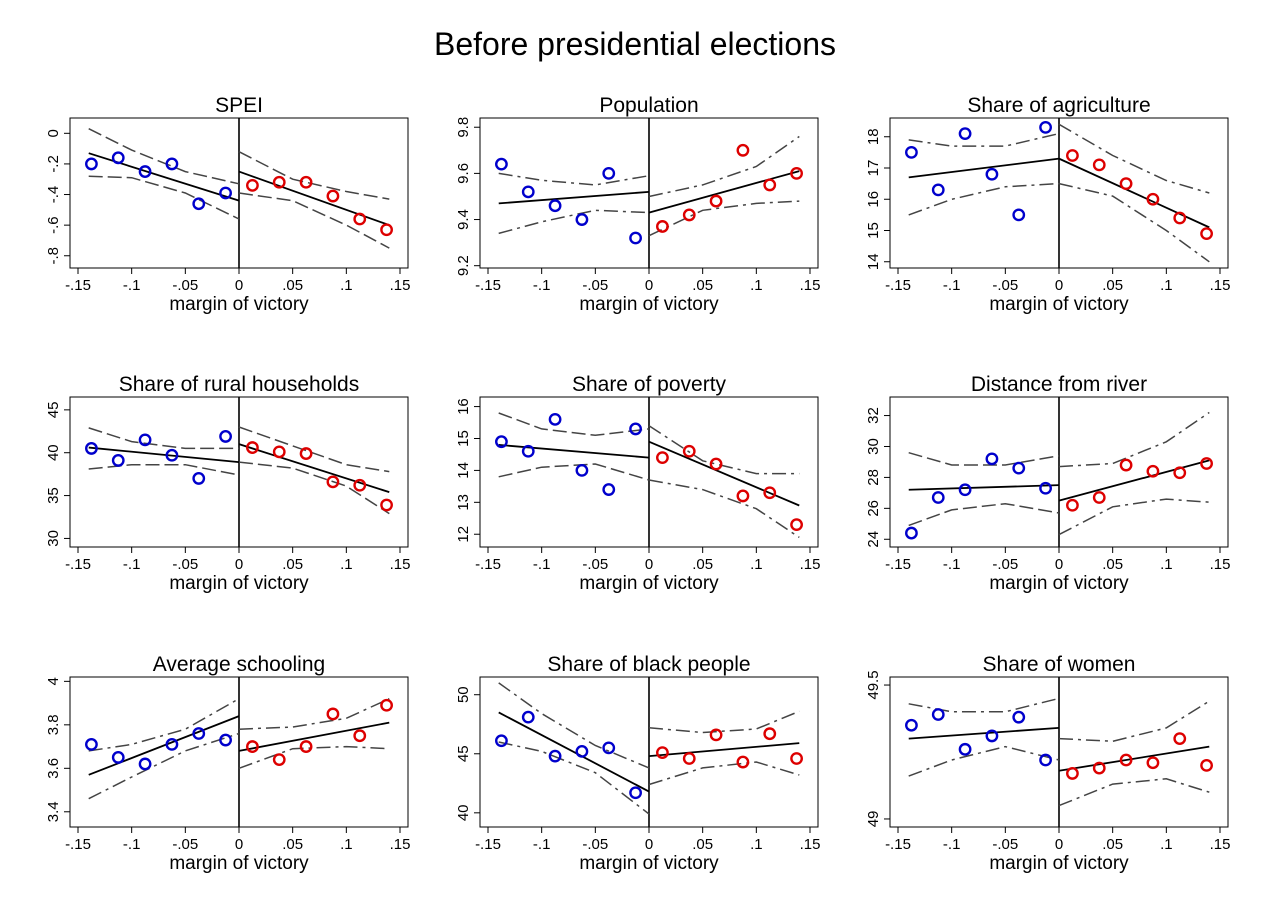  What do you see at coordinates (873, 136) in the screenshot?
I see `y-tick-label: 18` at bounding box center [873, 136].